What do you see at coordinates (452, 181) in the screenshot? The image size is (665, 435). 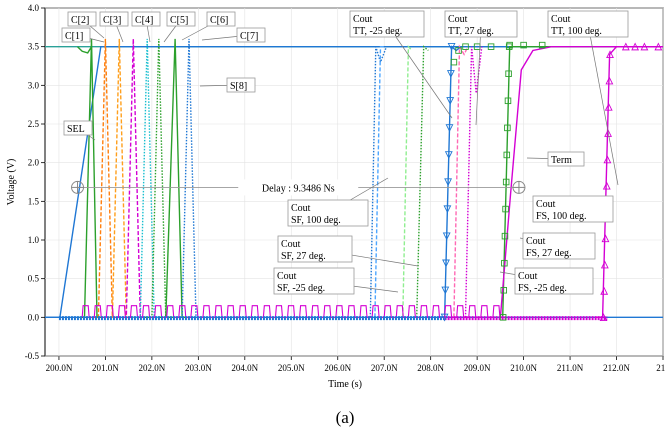 I see `series-cout_tt_m25` at bounding box center [452, 181].